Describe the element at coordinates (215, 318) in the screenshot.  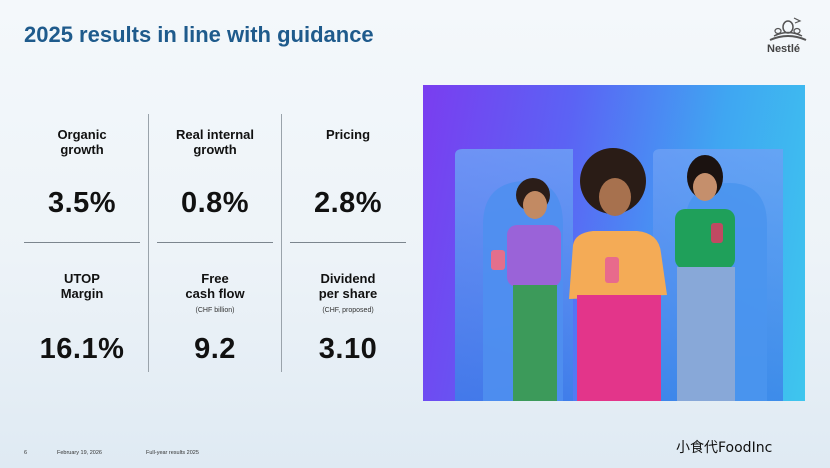
I see `kpi-free-cash-flow: Free cash flow (CHF billion) 9.2` at that location.